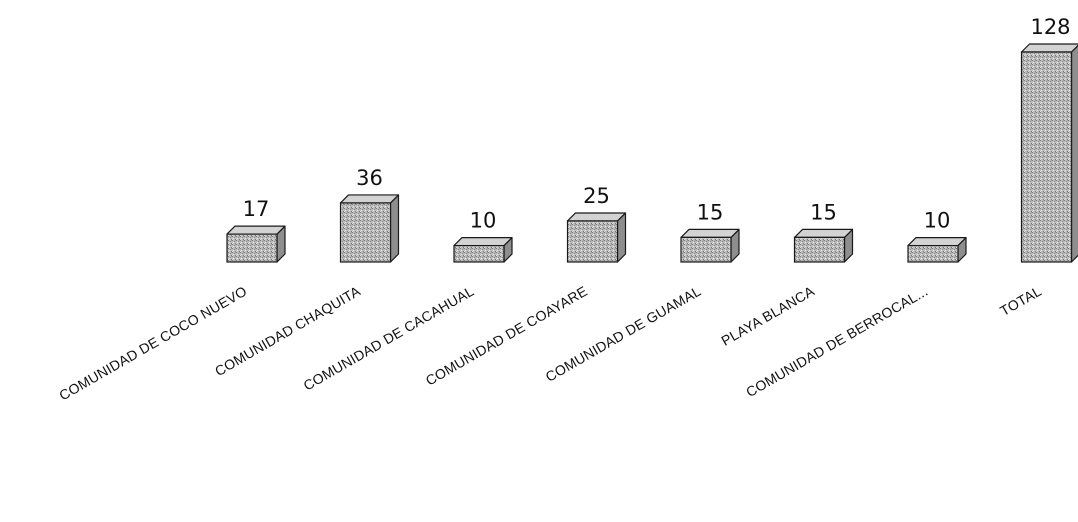 This screenshot has width=1078, height=522. I want to click on category-label: TOTAL, so click(1020, 301).